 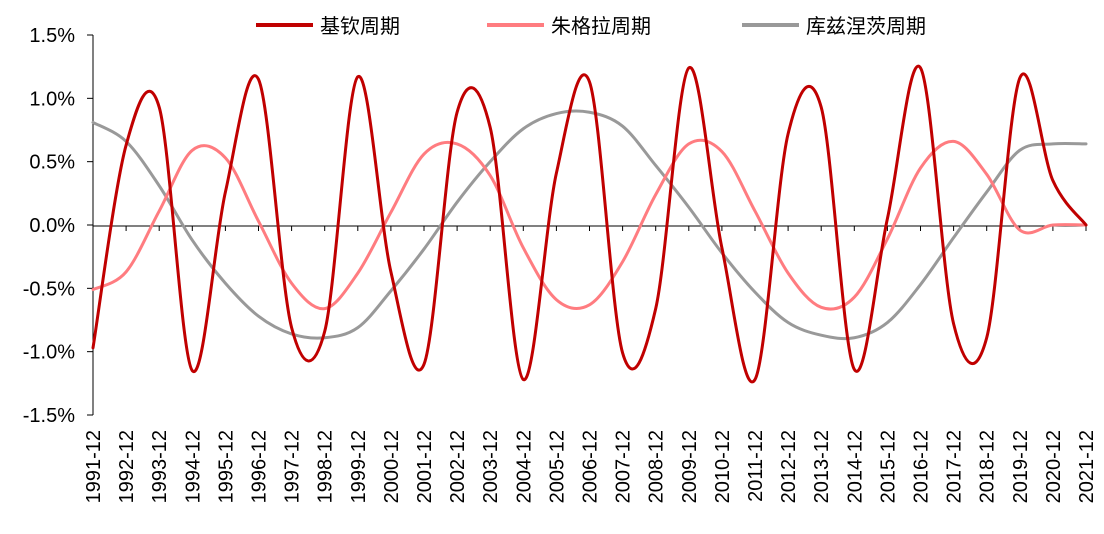 What do you see at coordinates (52, 99) in the screenshot?
I see `y-tick-label: 1.0%` at bounding box center [52, 99].